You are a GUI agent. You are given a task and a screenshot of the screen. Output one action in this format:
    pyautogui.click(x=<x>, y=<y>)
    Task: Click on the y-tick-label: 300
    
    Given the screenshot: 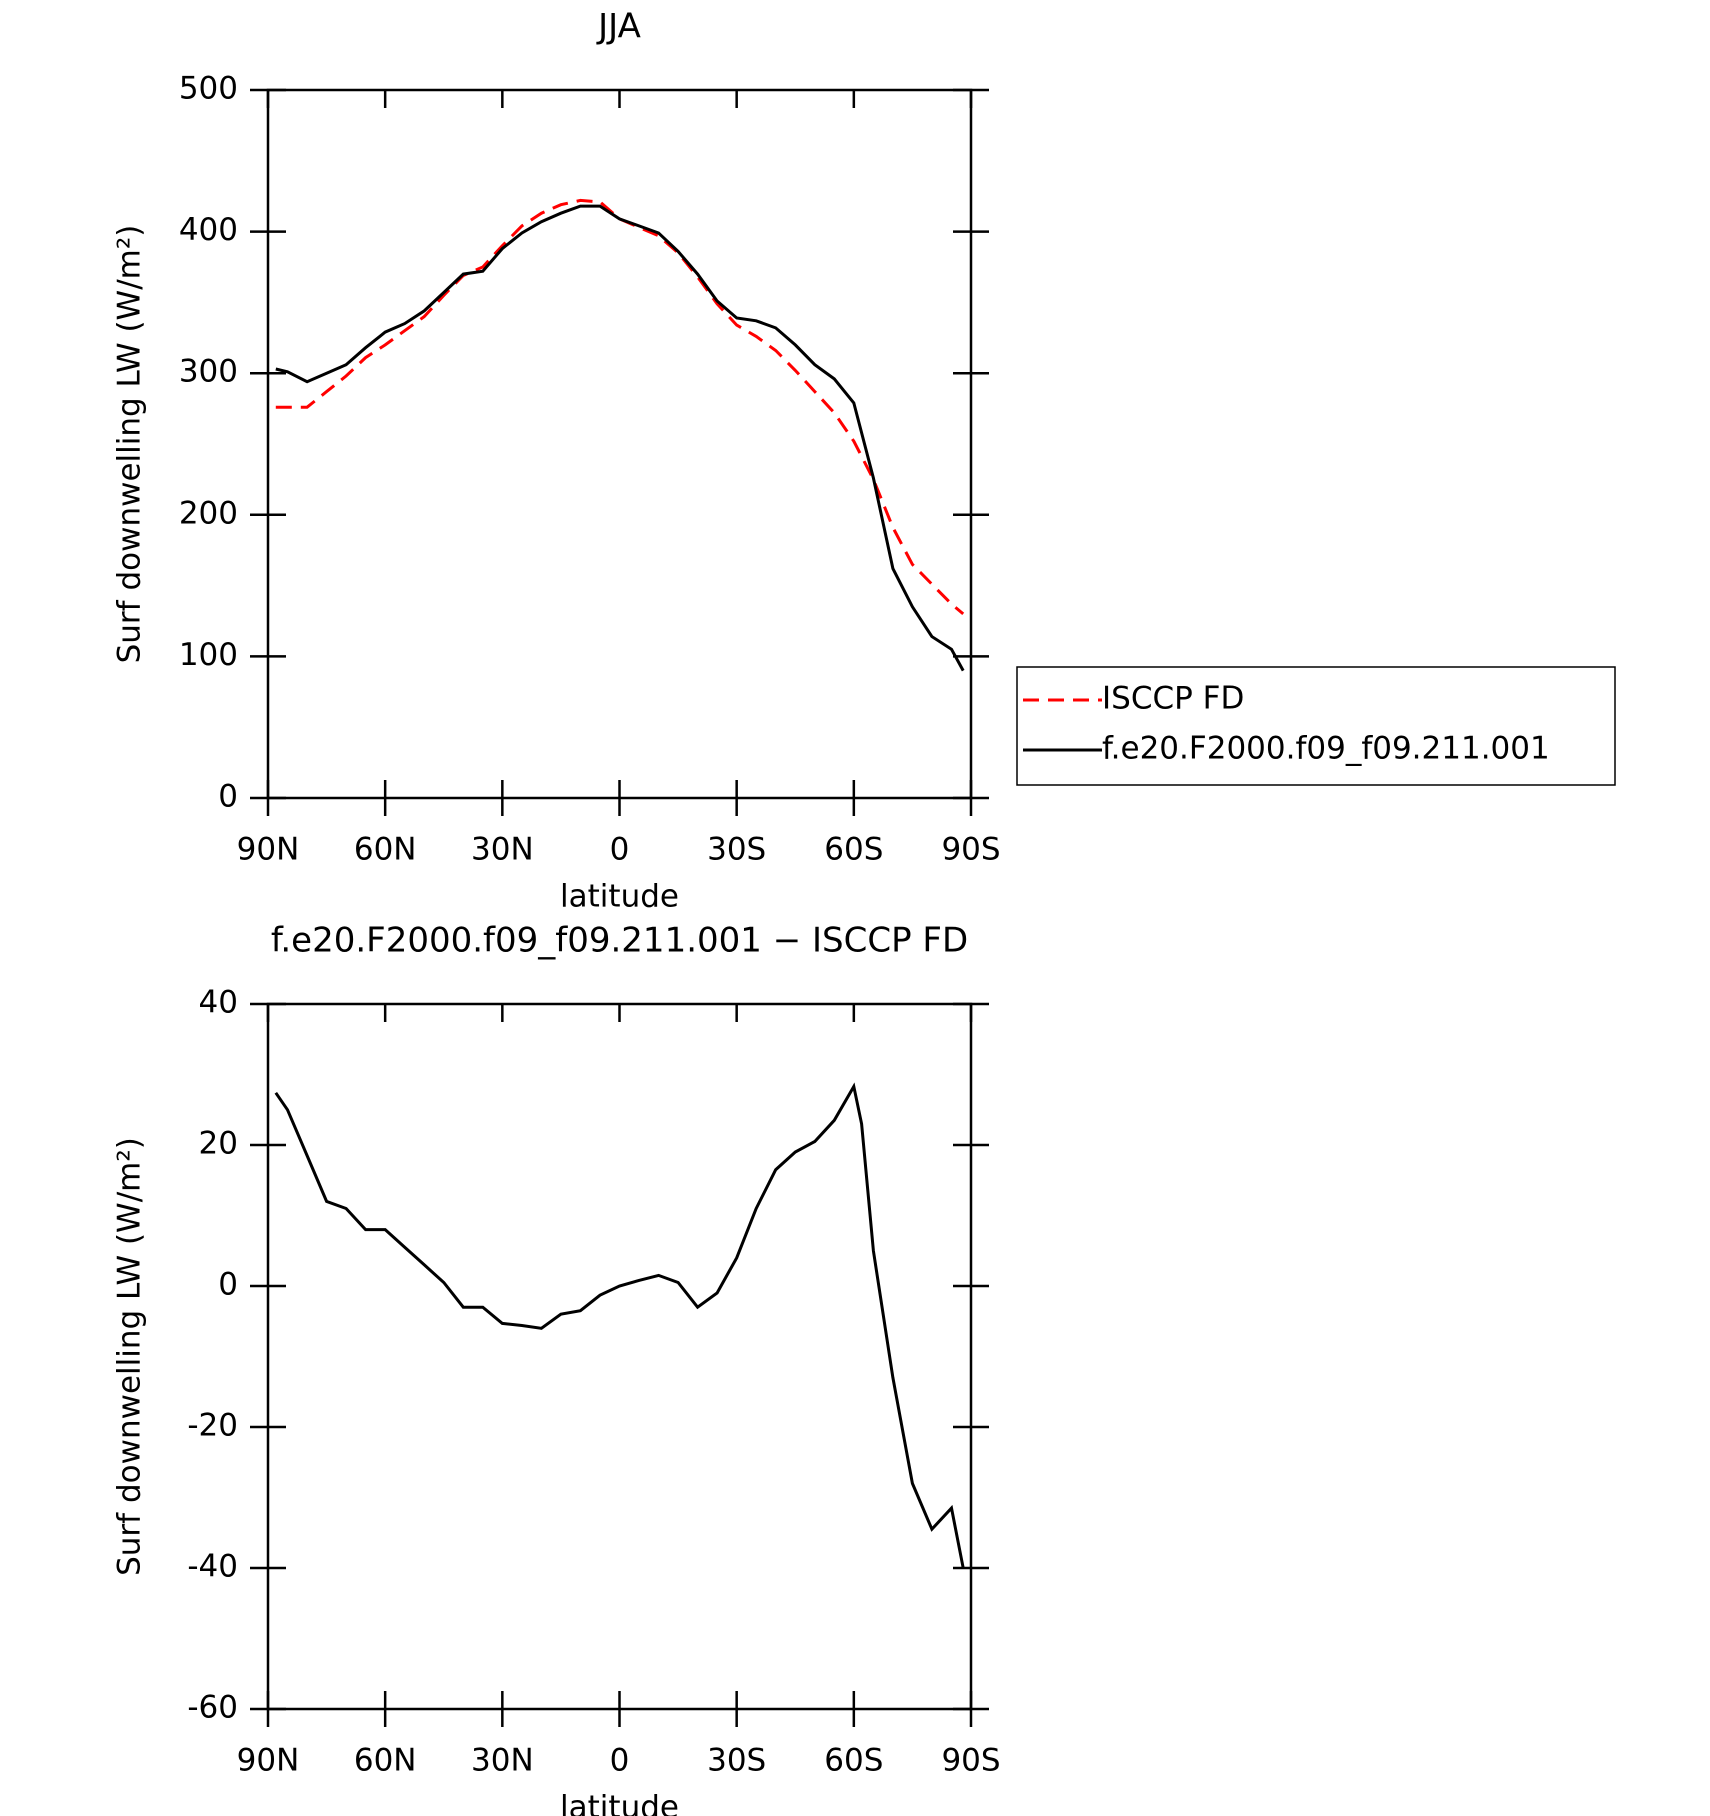 What is the action you would take?
    pyautogui.click(x=208, y=372)
    